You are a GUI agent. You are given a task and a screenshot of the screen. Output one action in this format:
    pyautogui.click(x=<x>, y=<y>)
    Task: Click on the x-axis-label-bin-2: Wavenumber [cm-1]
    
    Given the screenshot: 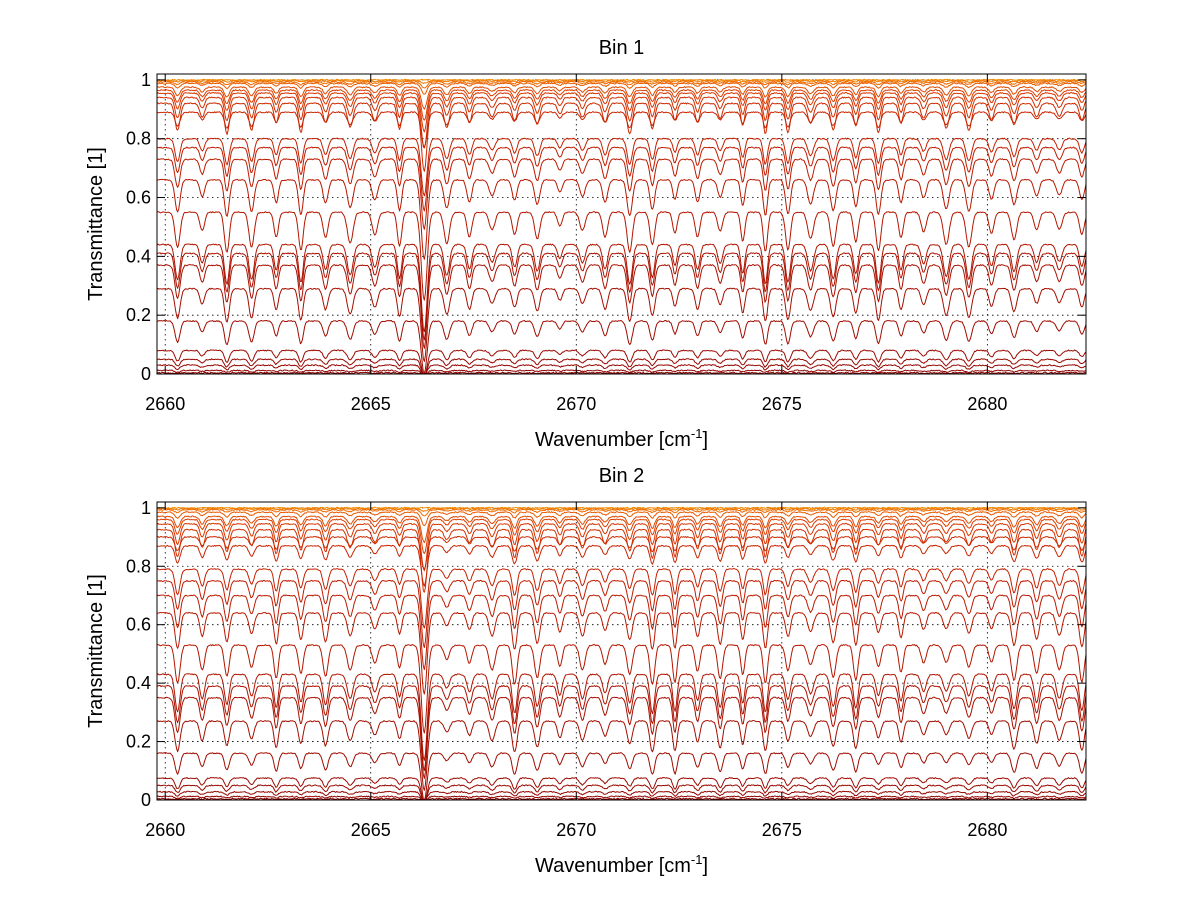 What is the action you would take?
    pyautogui.click(x=621, y=864)
    